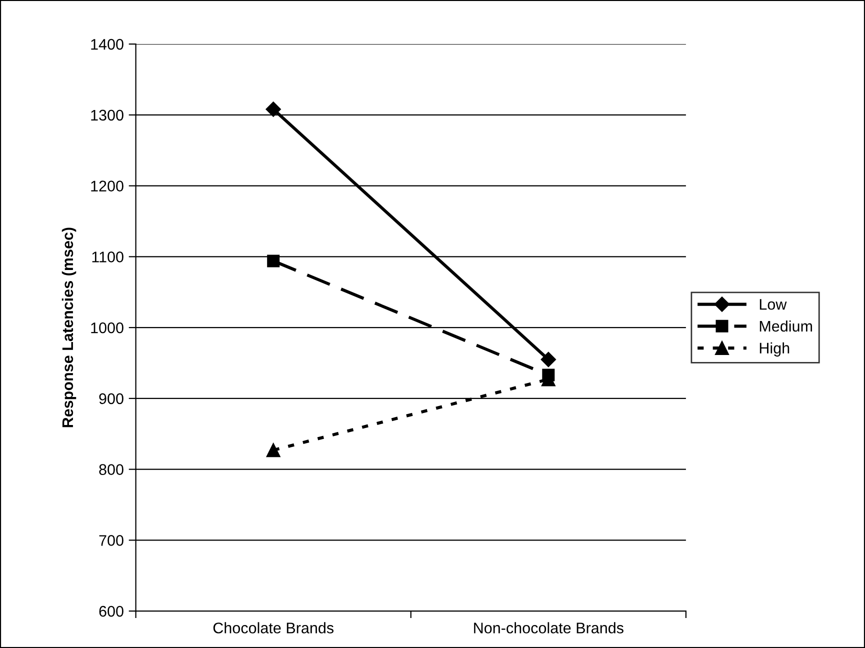 The height and width of the screenshot is (648, 865). I want to click on x-tick-label: Chocolate Brands, so click(273, 628).